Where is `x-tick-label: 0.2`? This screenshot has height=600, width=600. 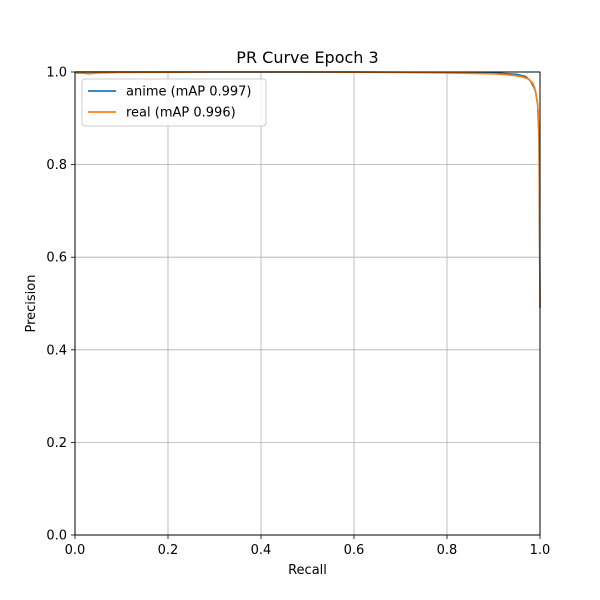
x-tick-label: 0.2 is located at coordinates (168, 550).